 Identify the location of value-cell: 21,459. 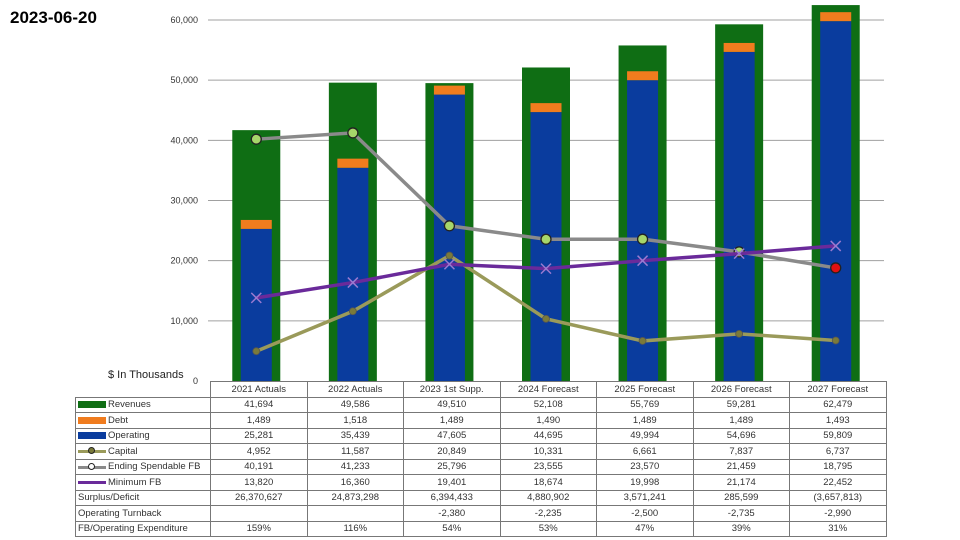
(741, 466).